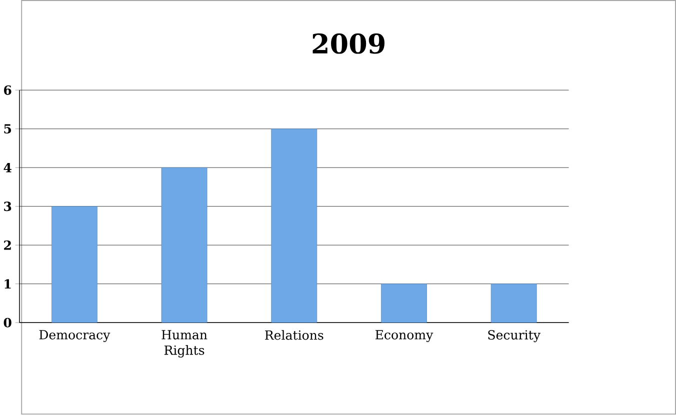  What do you see at coordinates (8, 323) in the screenshot?
I see `y-tick-label: 0` at bounding box center [8, 323].